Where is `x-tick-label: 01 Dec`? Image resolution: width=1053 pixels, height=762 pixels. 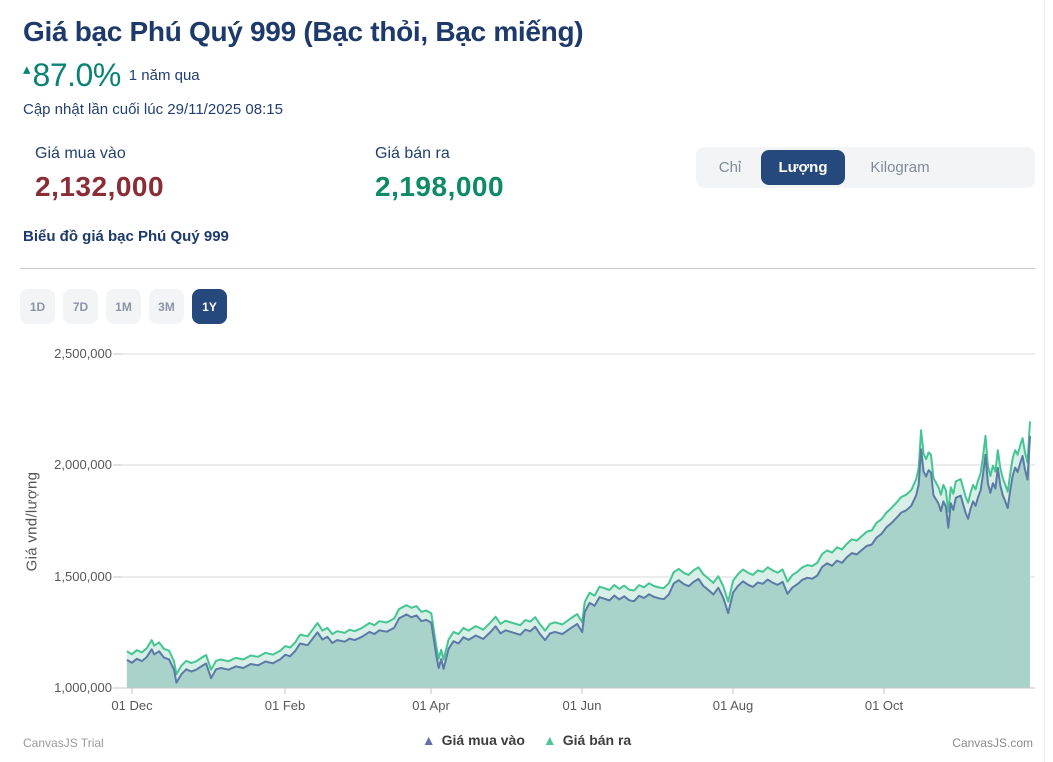 x-tick-label: 01 Dec is located at coordinates (132, 705).